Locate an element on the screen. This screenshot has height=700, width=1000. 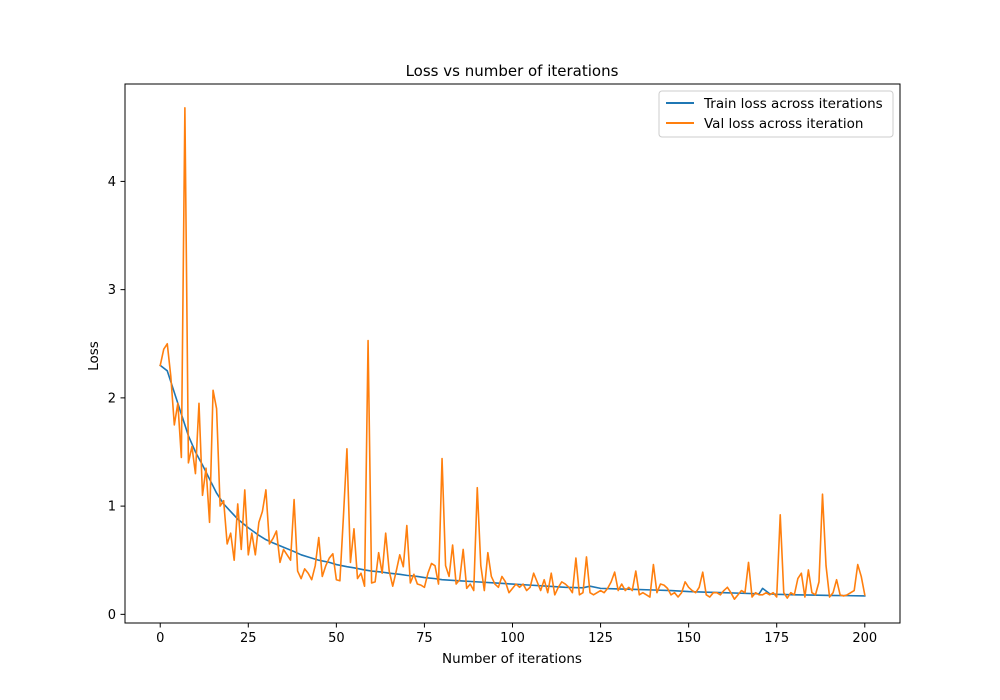
y-tick-label: 2 is located at coordinates (112, 398).